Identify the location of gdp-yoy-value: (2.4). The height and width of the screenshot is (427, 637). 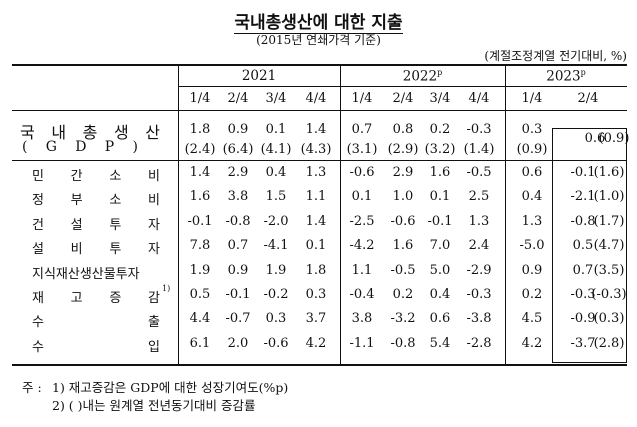
(200, 149).